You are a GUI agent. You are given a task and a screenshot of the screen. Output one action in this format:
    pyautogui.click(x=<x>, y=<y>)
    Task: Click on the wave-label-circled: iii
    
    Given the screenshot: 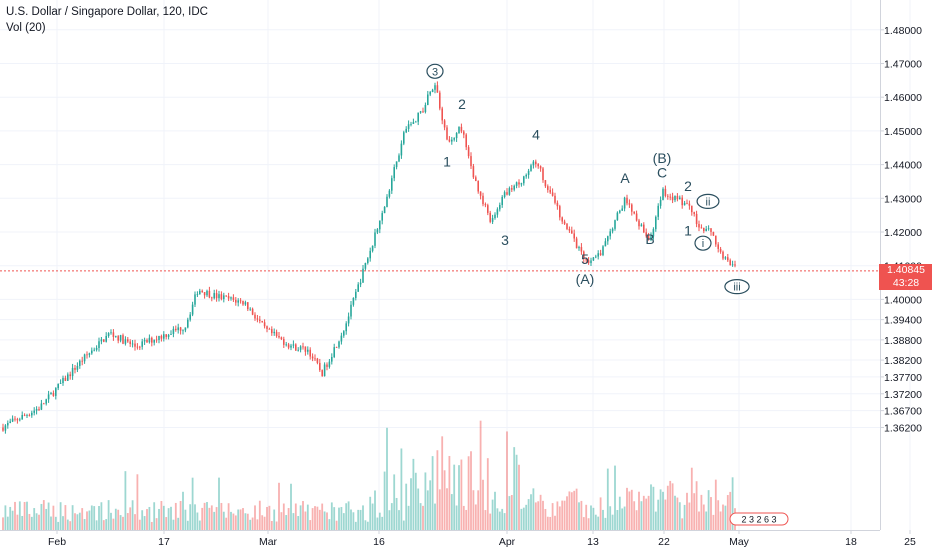 What is the action you would take?
    pyautogui.click(x=737, y=287)
    